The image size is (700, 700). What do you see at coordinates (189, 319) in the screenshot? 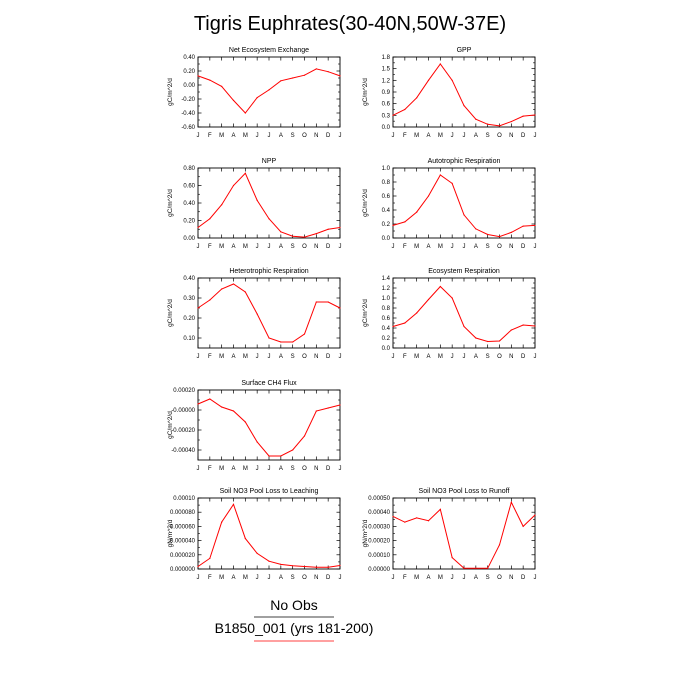
I see `y-tick-label: 0.20` at bounding box center [189, 319].